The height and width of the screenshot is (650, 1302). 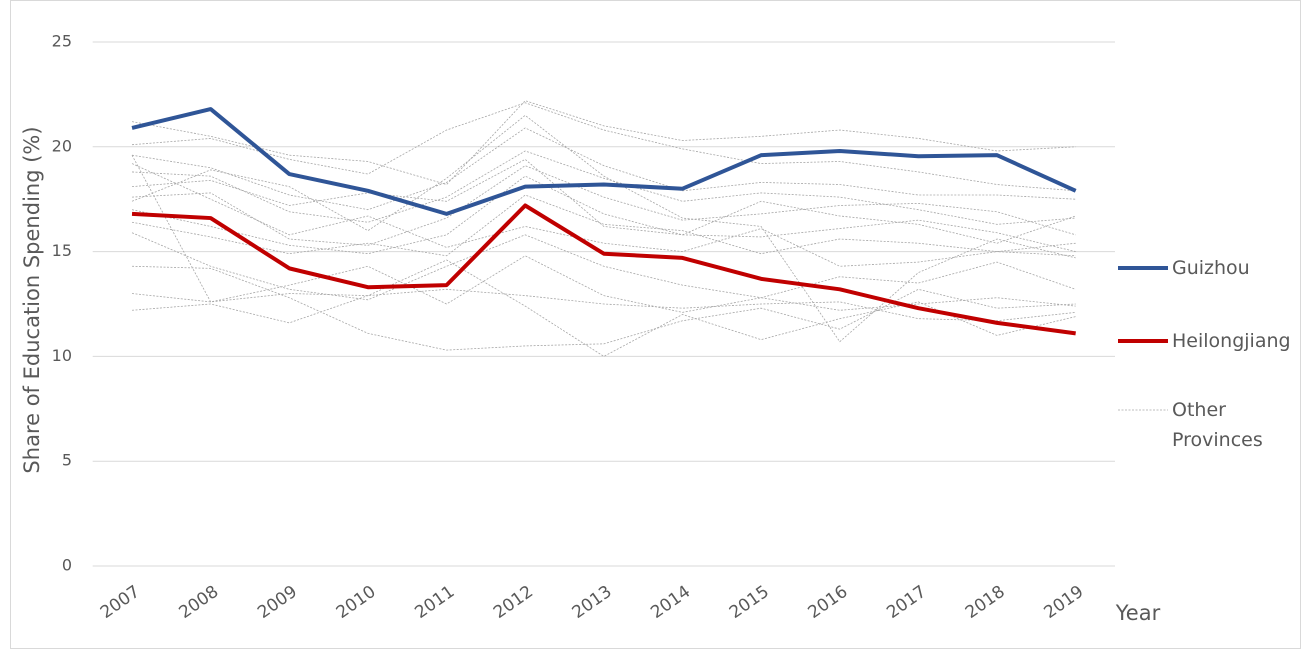 What do you see at coordinates (198, 602) in the screenshot?
I see `x-tick-label: 2008` at bounding box center [198, 602].